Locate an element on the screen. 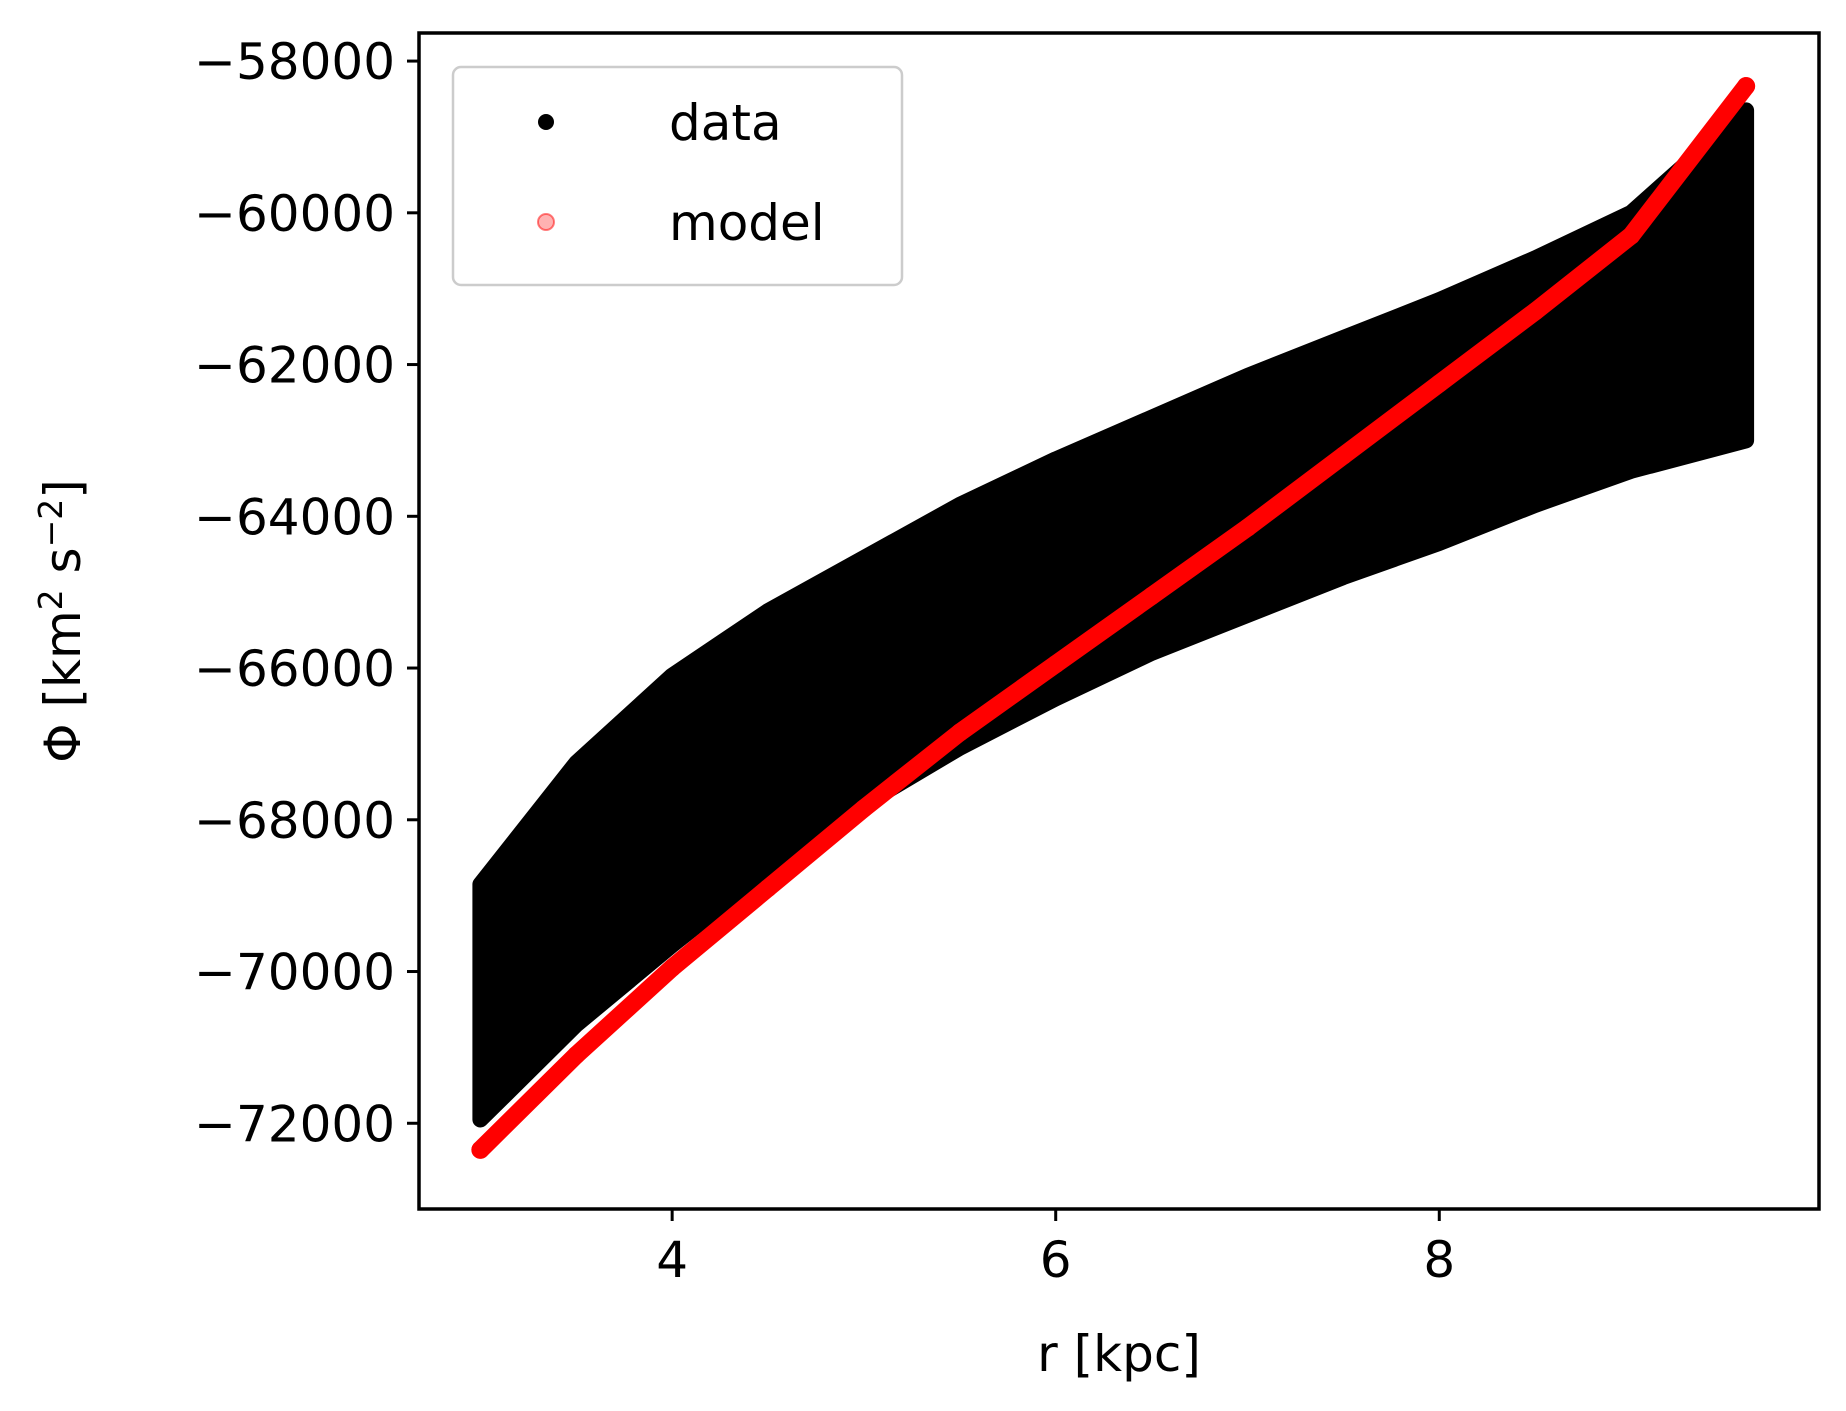 The width and height of the screenshot is (1846, 1411). legend-label-model: model is located at coordinates (747, 223).